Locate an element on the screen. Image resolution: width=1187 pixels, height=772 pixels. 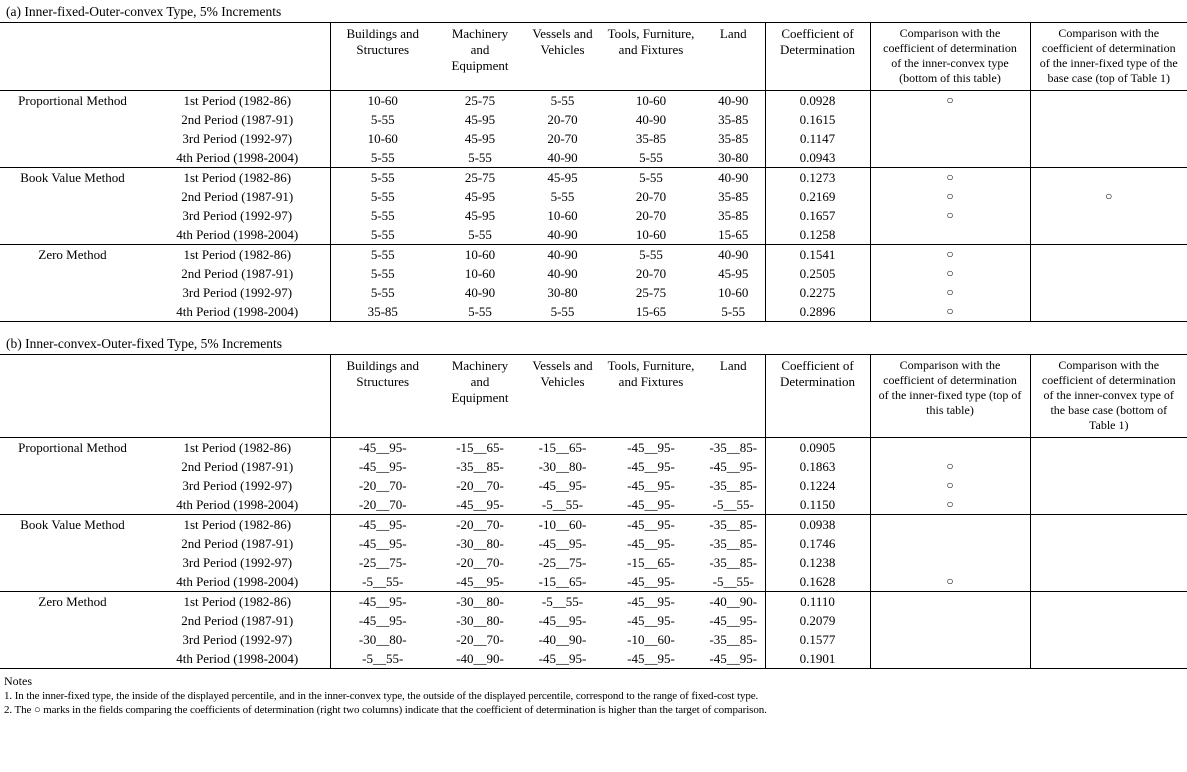
value-cell: -30__80- is located at coordinates (480, 543).